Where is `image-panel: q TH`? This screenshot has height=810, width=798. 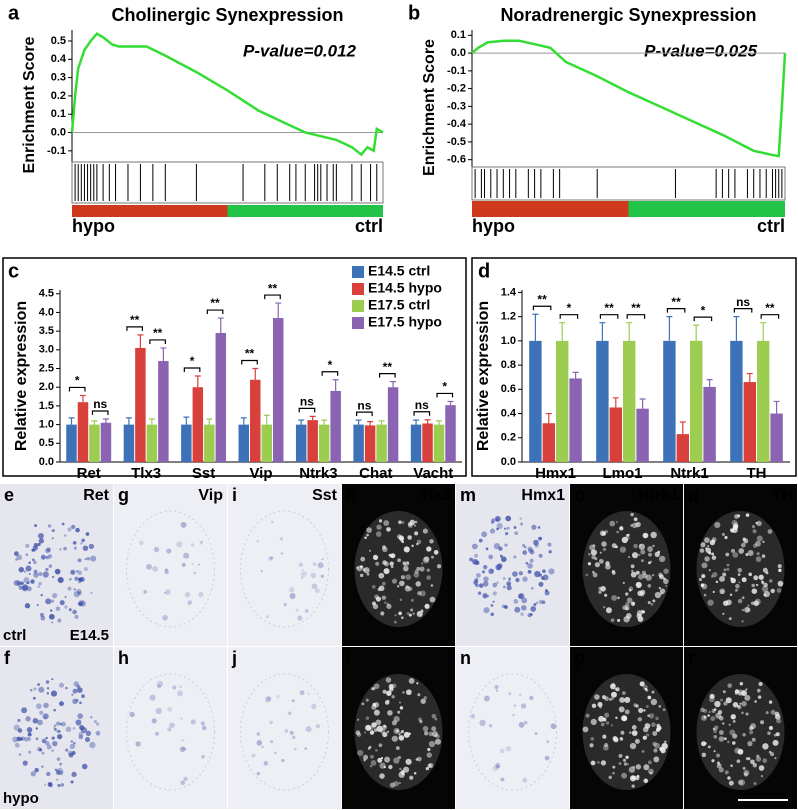 image-panel: q TH is located at coordinates (740, 565).